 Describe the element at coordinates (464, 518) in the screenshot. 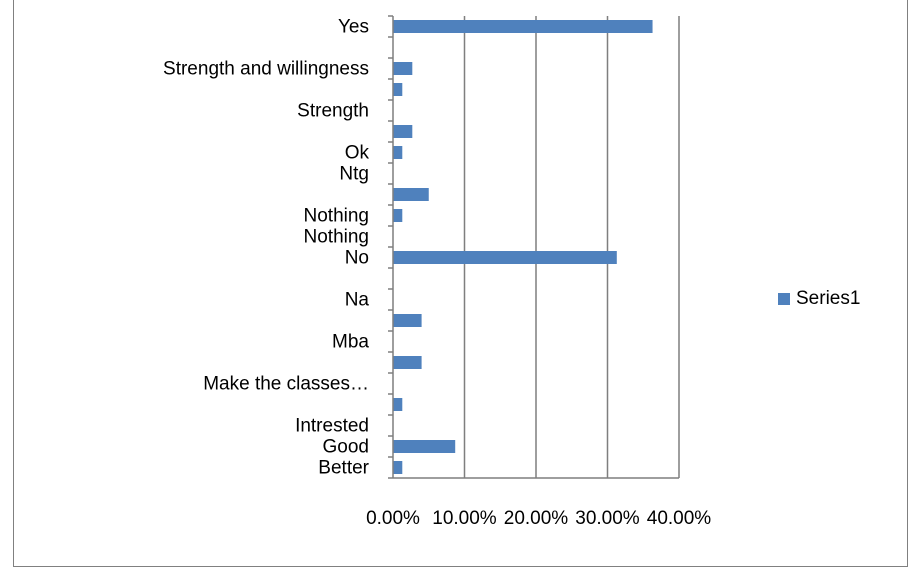

I see `x-tick-label: 10.00%` at that location.